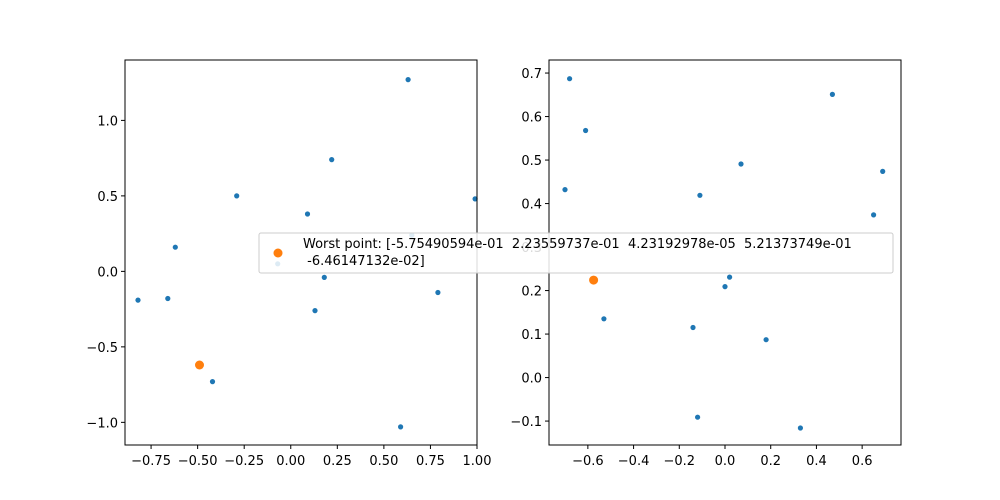 The height and width of the screenshot is (500, 1000). I want to click on y-tick-label: 1.0, so click(107, 121).